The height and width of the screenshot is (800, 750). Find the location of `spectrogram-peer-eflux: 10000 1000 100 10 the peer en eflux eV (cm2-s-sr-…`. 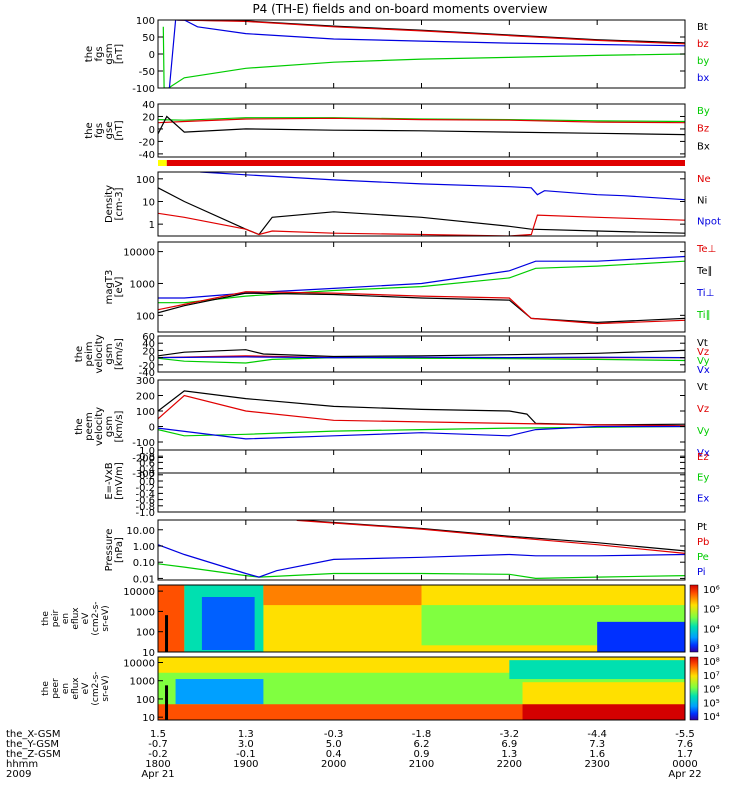

spectrogram-peer-eflux: 10000 1000 100 10 the peer en eflux eV (cm2-s-sr-… is located at coordinates (380, 690).